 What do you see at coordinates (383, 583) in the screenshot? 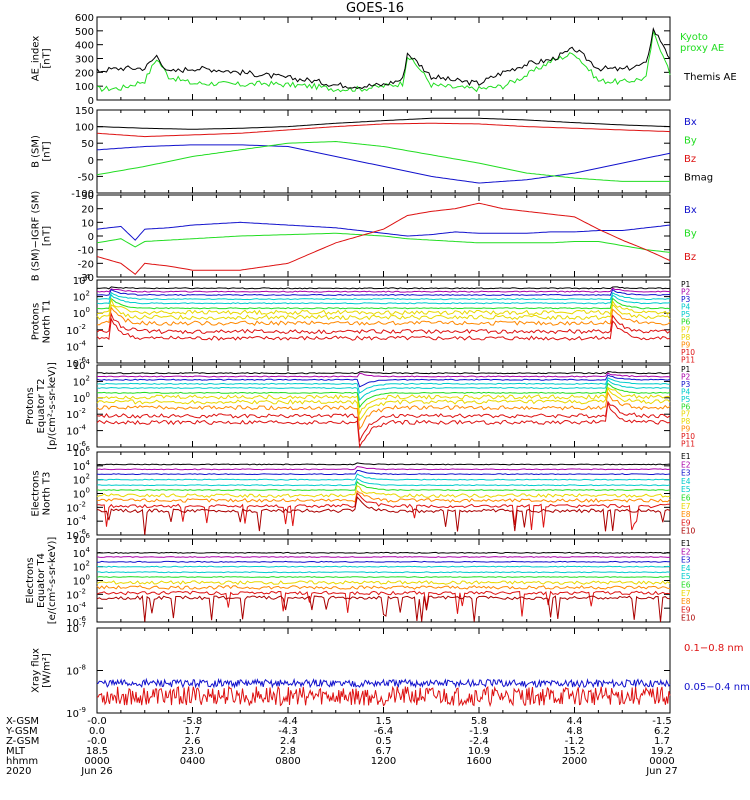
I see `channel-e7` at bounding box center [383, 583].